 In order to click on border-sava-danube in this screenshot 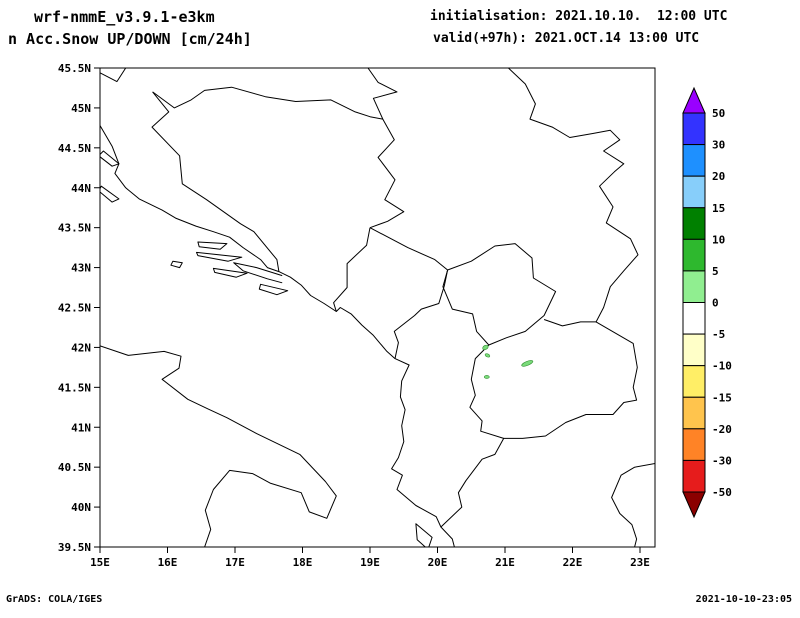, I will do `click(275, 94)`.